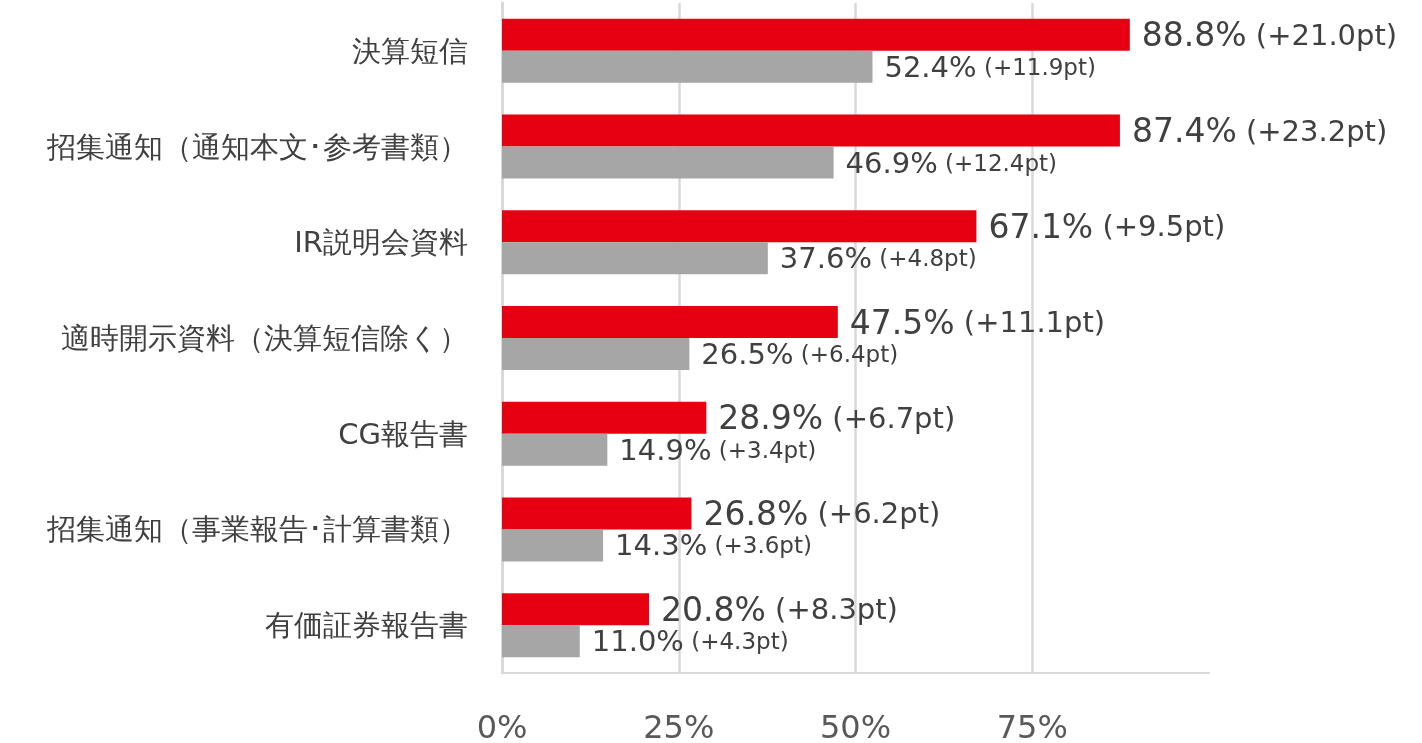  I want to click on x-tick-label: 75%, so click(1032, 725).